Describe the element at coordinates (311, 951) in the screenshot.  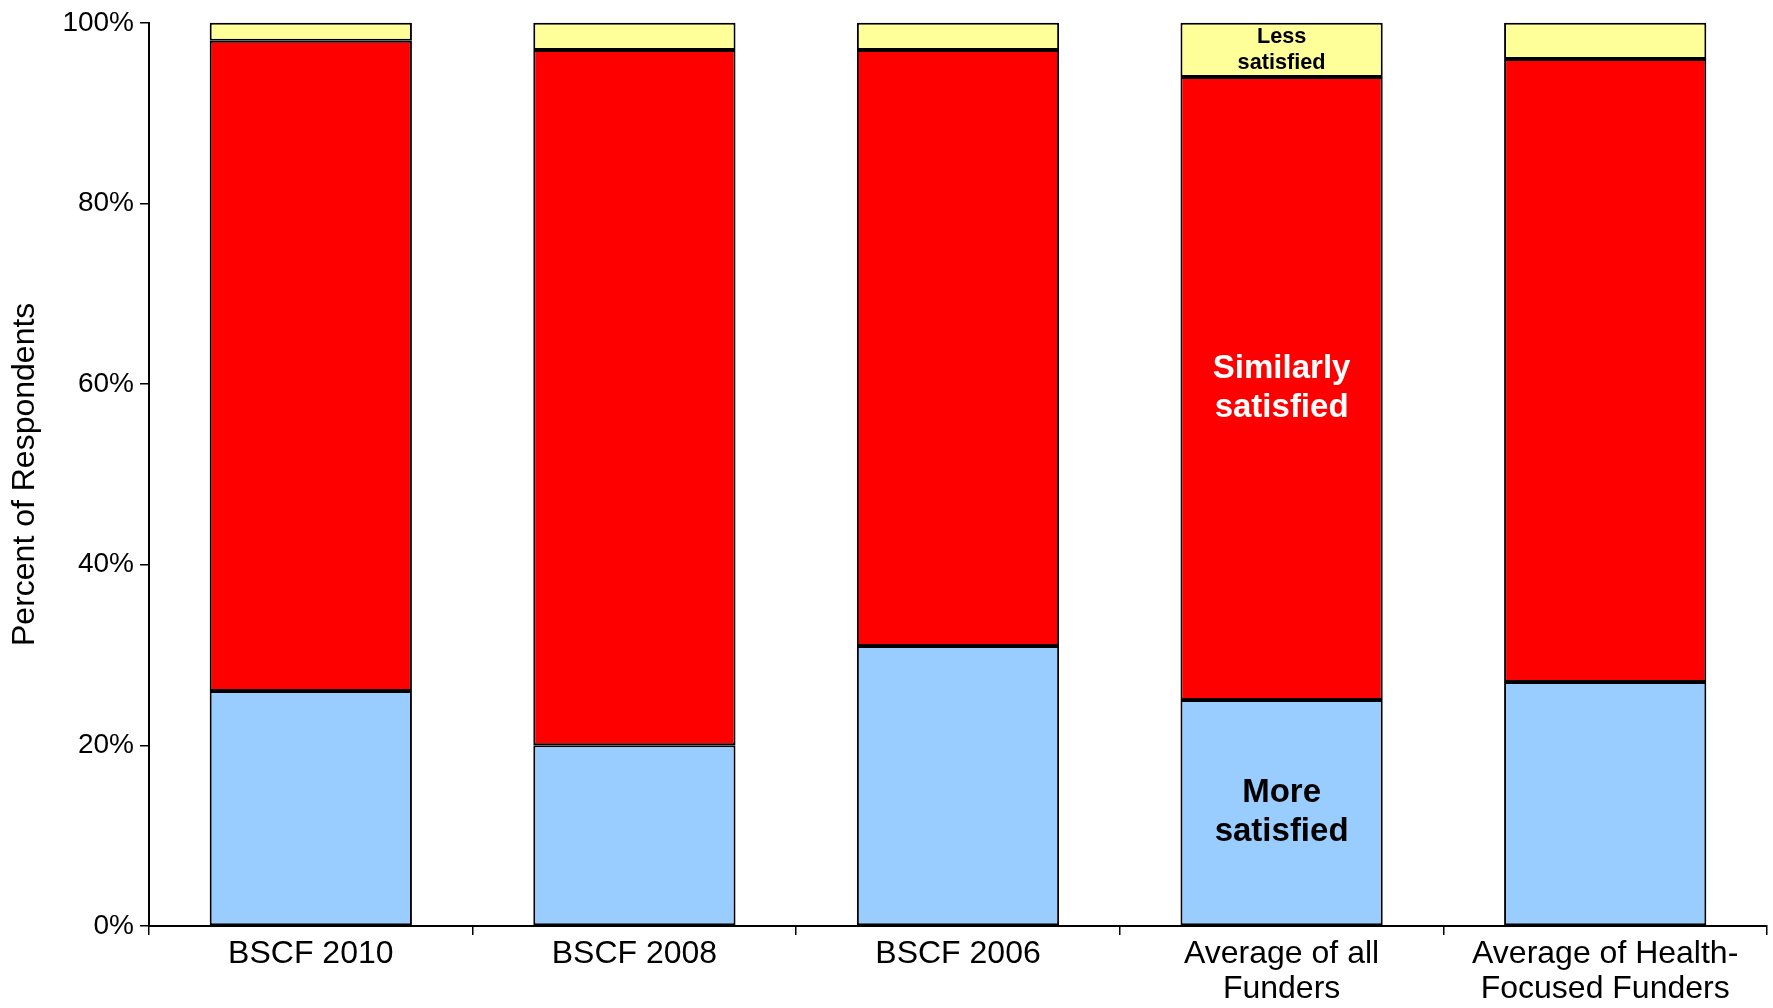
I see `x-tick-label: BSCF 2010` at that location.